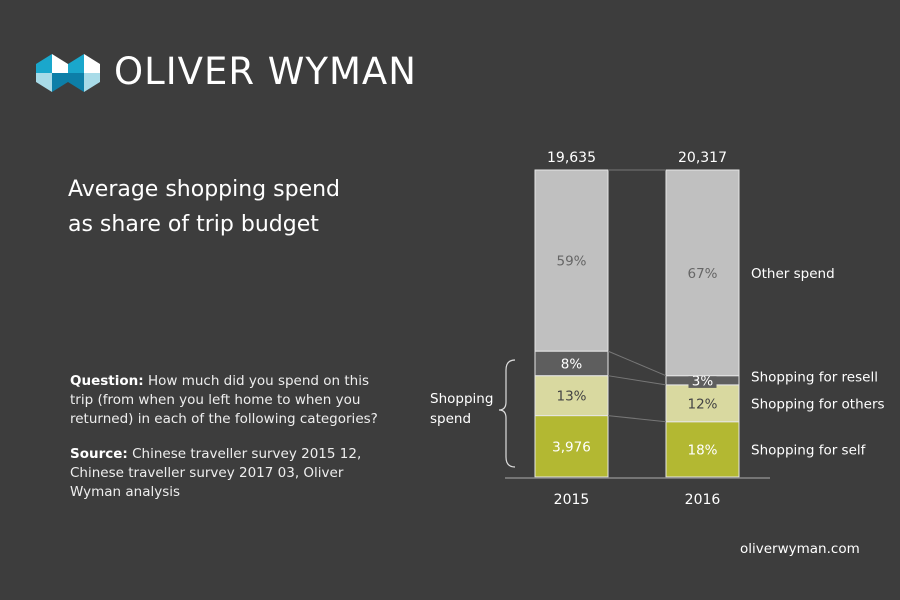  I want to click on data-label: 3%, so click(703, 381).